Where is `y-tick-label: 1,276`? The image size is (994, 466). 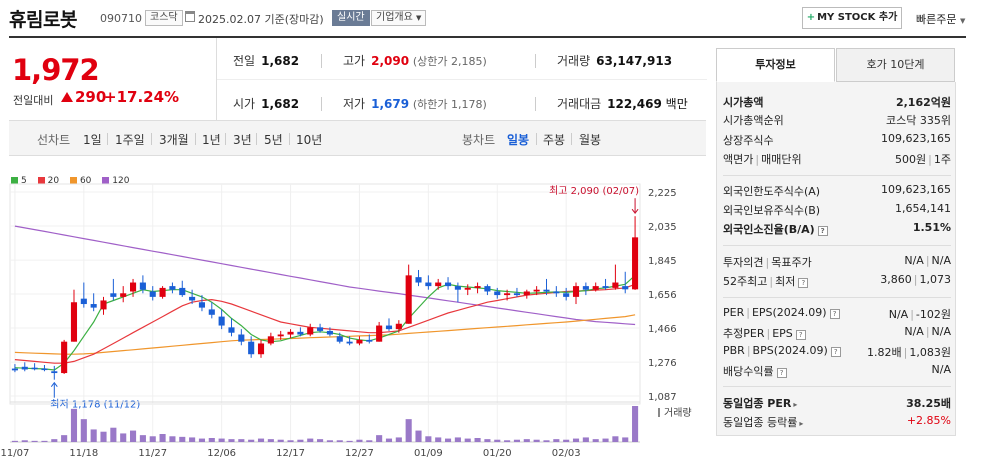 y-tick-label: 1,276 is located at coordinates (662, 363).